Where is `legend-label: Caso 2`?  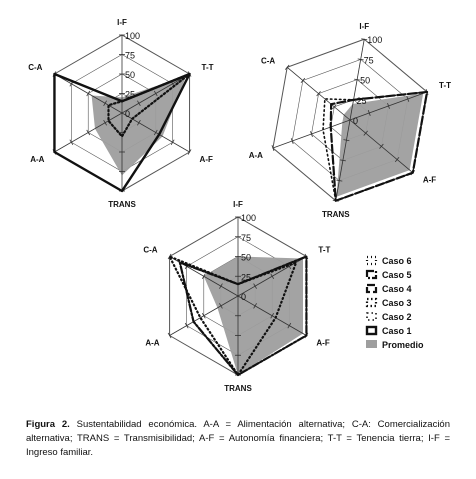
legend-label: Caso 2 is located at coordinates (397, 317).